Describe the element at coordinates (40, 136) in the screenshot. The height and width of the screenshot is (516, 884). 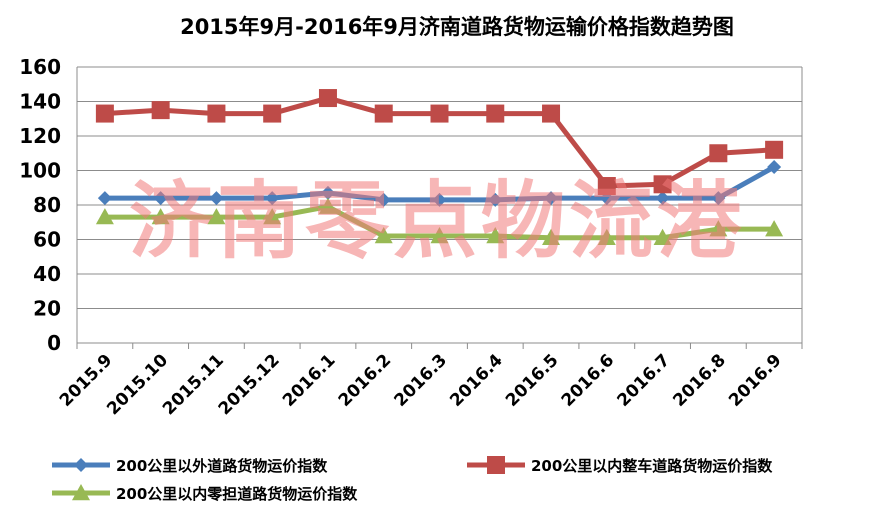
I see `y-tick-label: 120` at that location.